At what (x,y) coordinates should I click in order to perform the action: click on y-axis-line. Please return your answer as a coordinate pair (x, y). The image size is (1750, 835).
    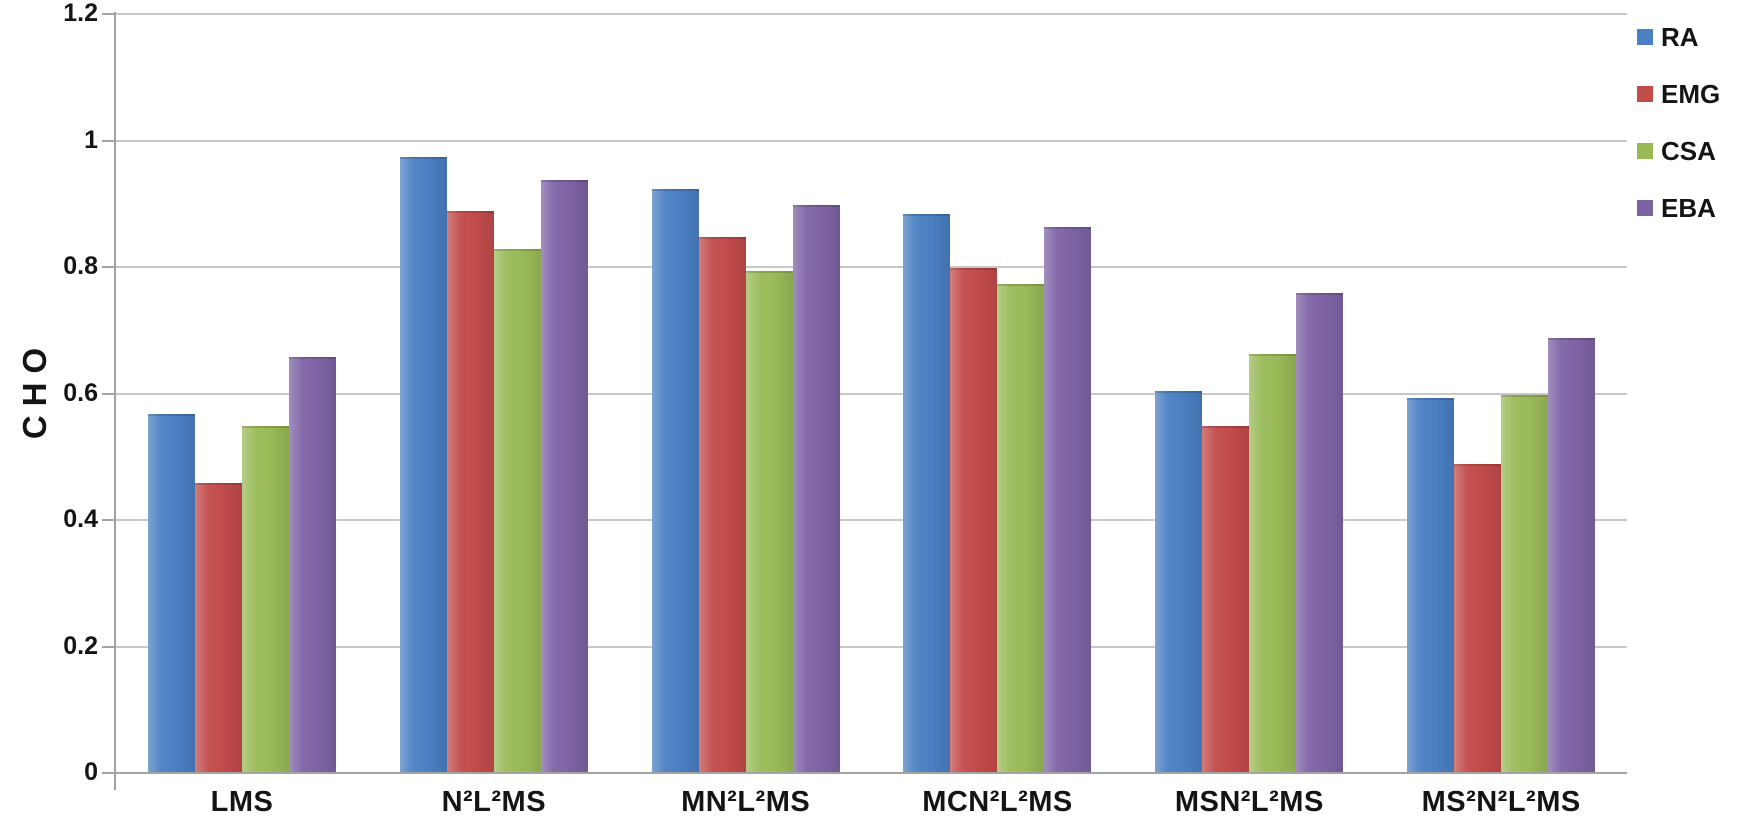
    Looking at the image, I should click on (115, 401).